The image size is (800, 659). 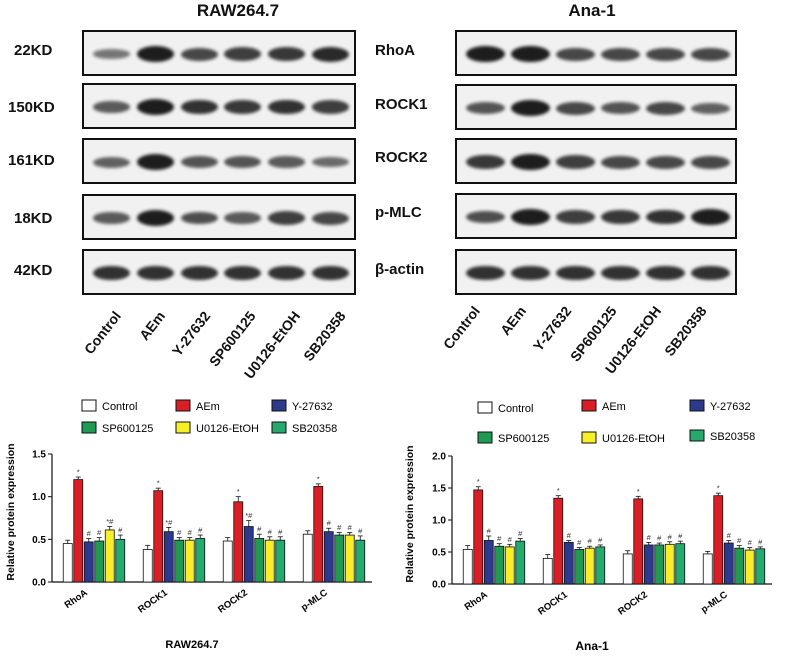 What do you see at coordinates (39, 540) in the screenshot?
I see `y-tick-label: 0.5` at bounding box center [39, 540].